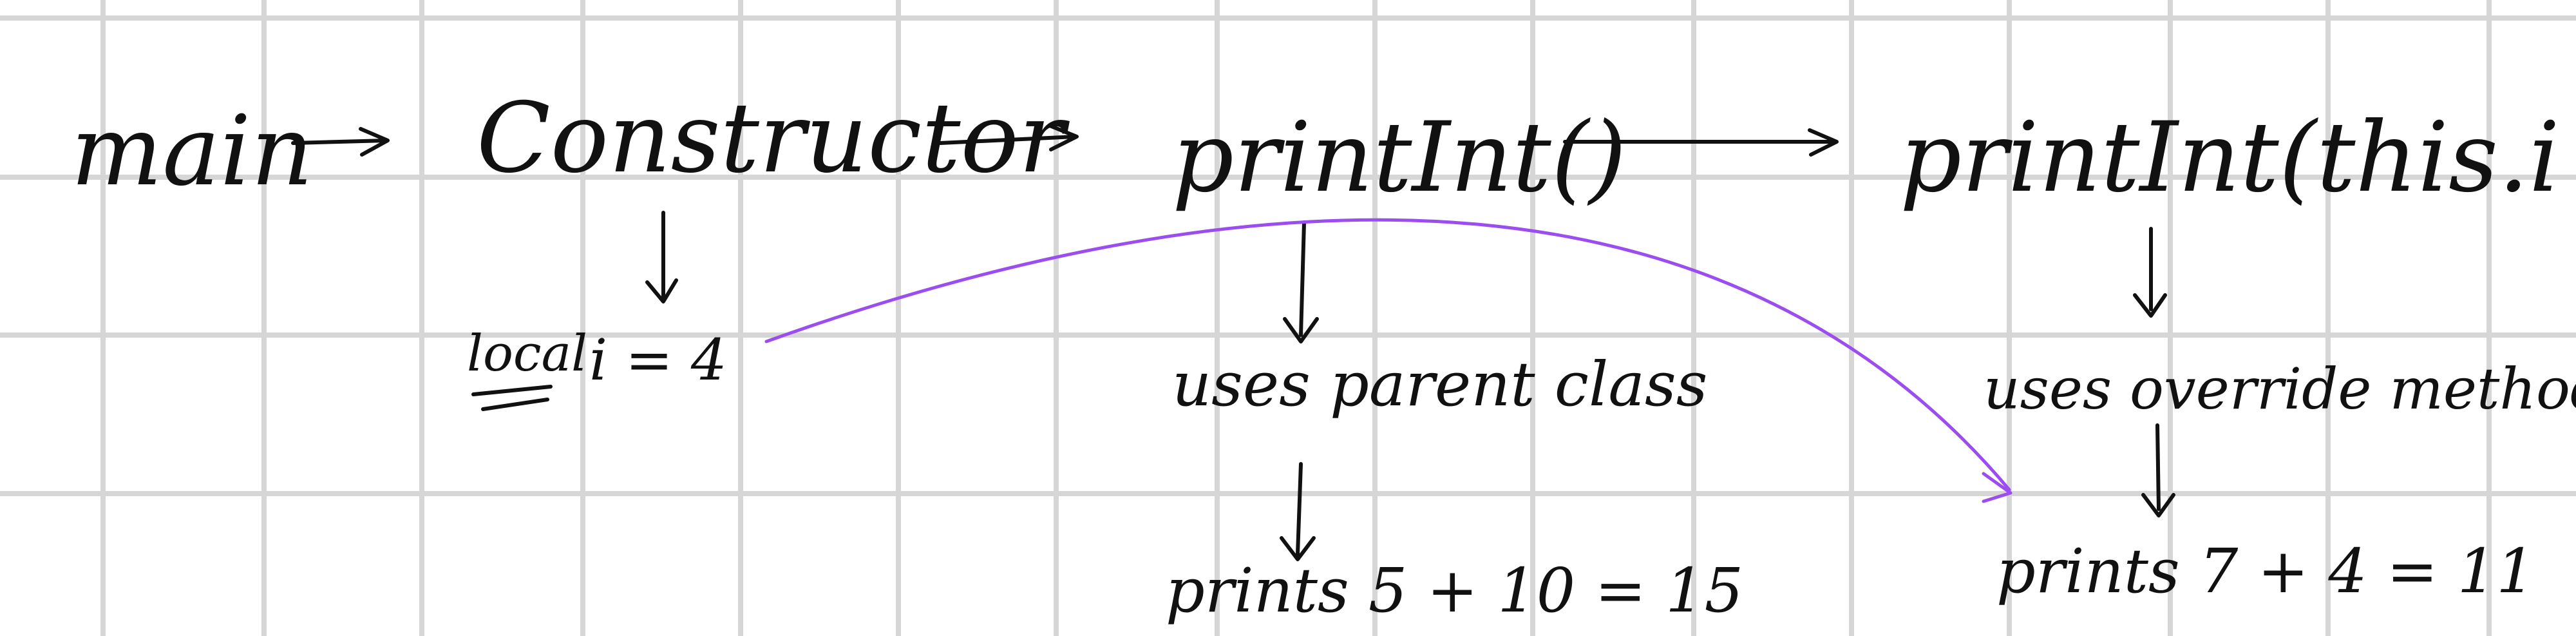 The width and height of the screenshot is (2576, 636). I want to click on arrow-constructor-to-printint, so click(1008, 137).